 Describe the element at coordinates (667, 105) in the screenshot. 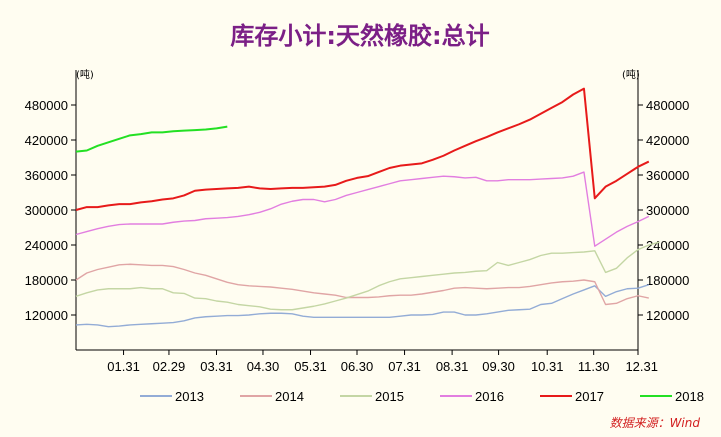

I see `y-tick-label-right: 480000` at that location.